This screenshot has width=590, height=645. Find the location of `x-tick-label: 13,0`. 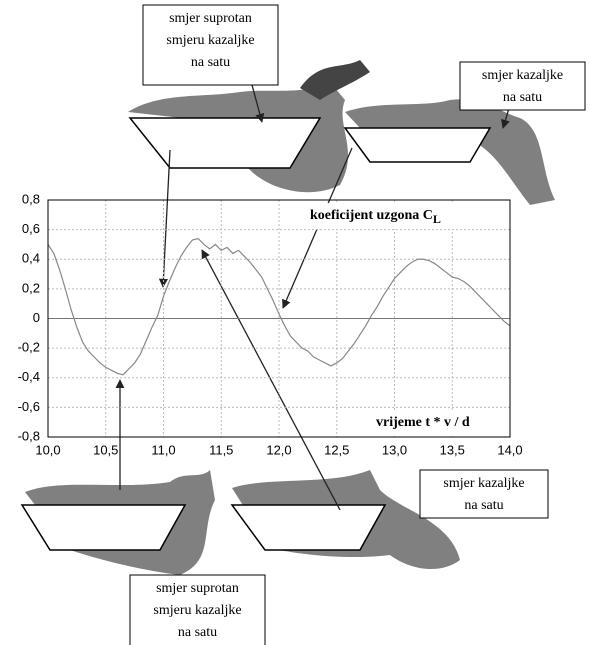

x-tick-label: 13,0 is located at coordinates (394, 449).